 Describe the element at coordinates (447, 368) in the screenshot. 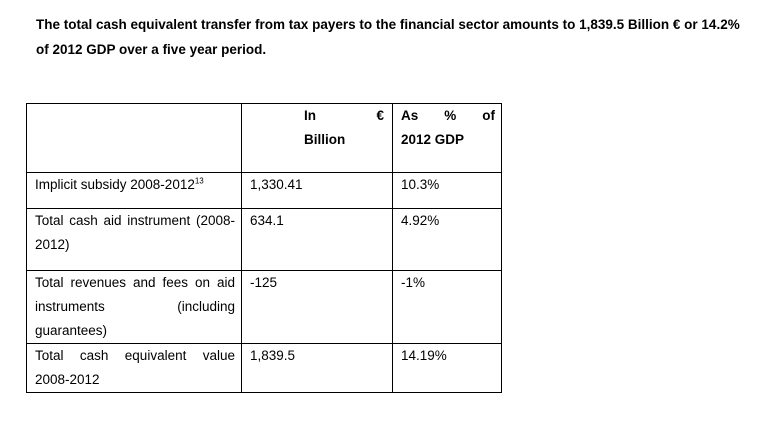

I see `row-gdp-cell: 14.19%` at that location.